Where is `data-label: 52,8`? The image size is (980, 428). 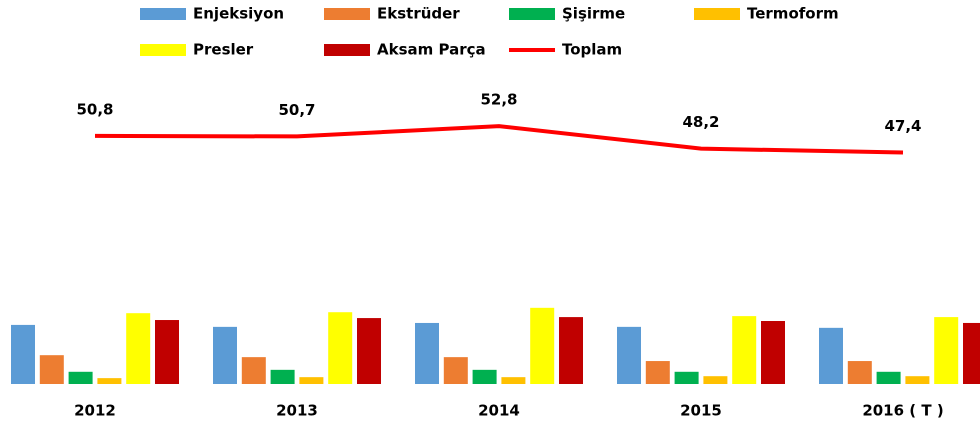
data-label: 52,8 is located at coordinates (498, 100).